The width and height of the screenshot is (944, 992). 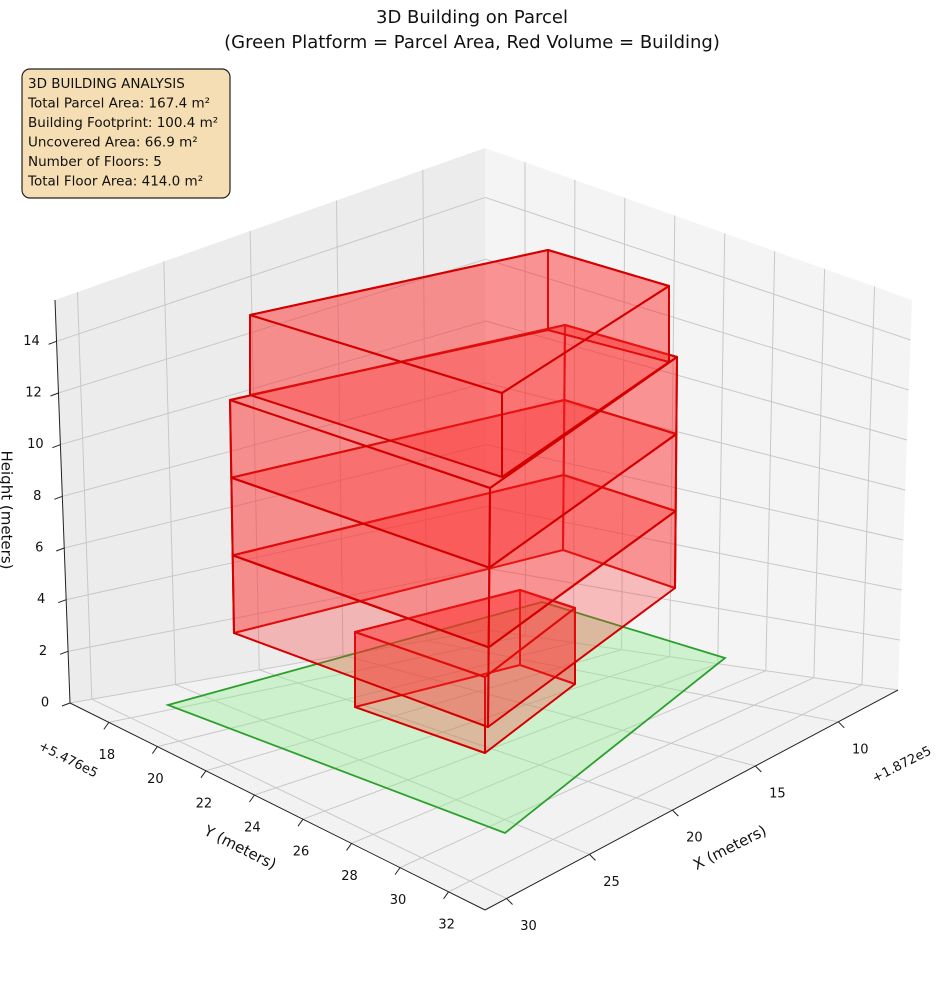 I want to click on parcel, so click(x=446, y=718).